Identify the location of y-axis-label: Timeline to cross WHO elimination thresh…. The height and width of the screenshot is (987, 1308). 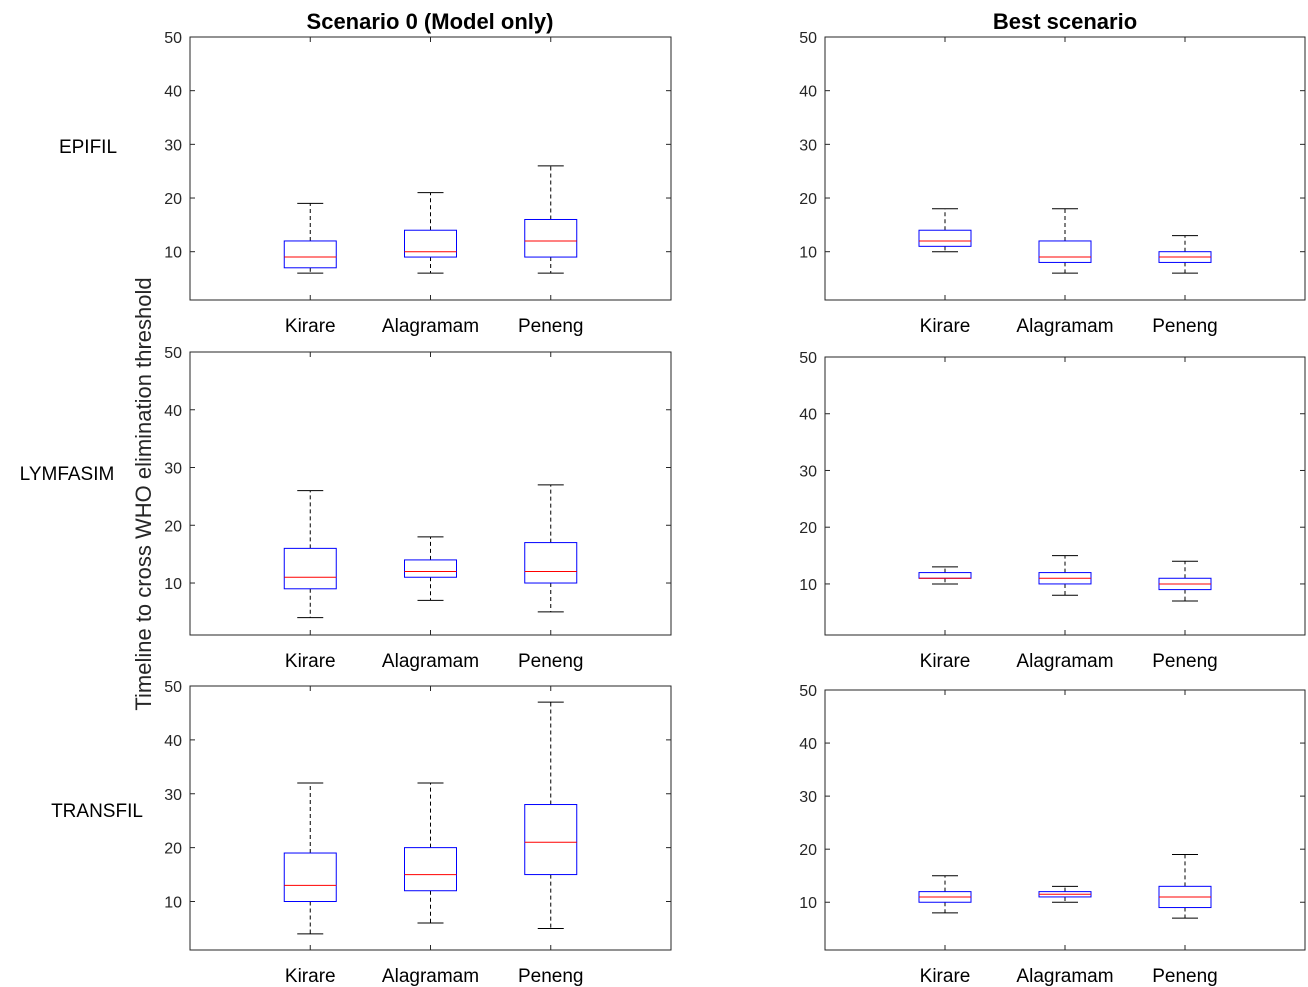
(143, 493).